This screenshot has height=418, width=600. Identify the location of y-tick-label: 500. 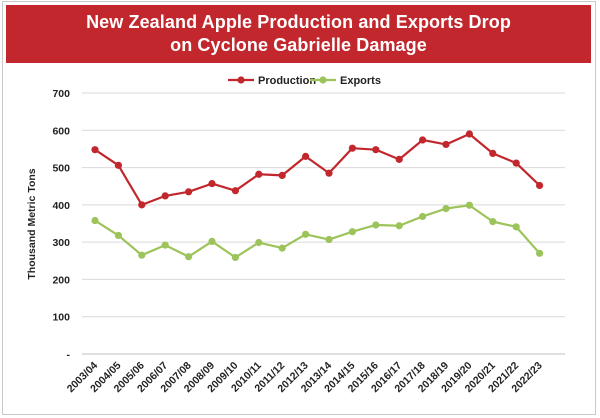
(61, 169).